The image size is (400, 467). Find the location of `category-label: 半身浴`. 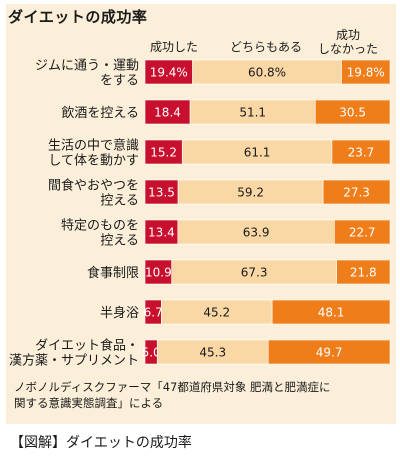

category-label: 半身浴 is located at coordinates (119, 313).